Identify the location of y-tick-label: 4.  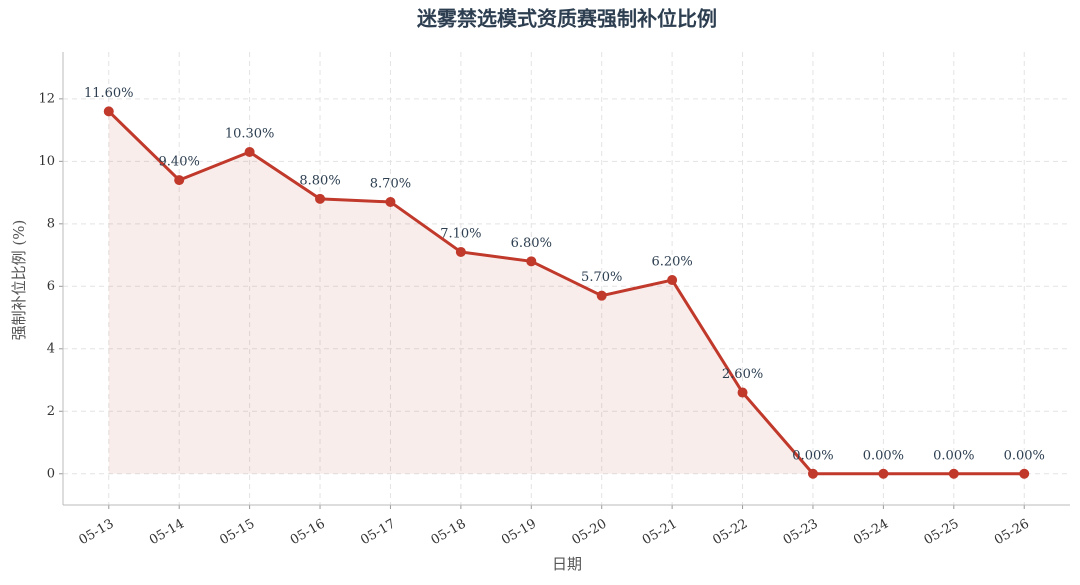
(51, 348).